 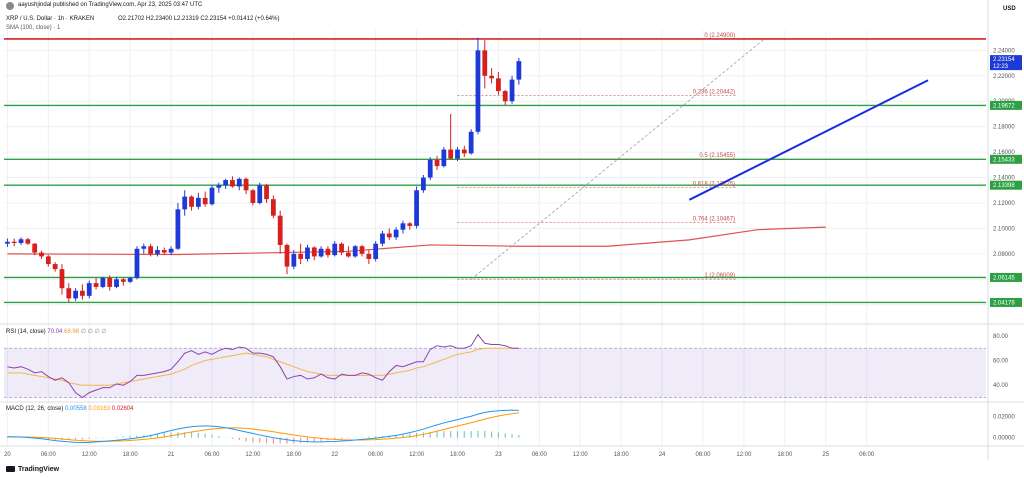 What do you see at coordinates (1004, 128) in the screenshot?
I see `price-tick-label: 2.18000` at bounding box center [1004, 128].